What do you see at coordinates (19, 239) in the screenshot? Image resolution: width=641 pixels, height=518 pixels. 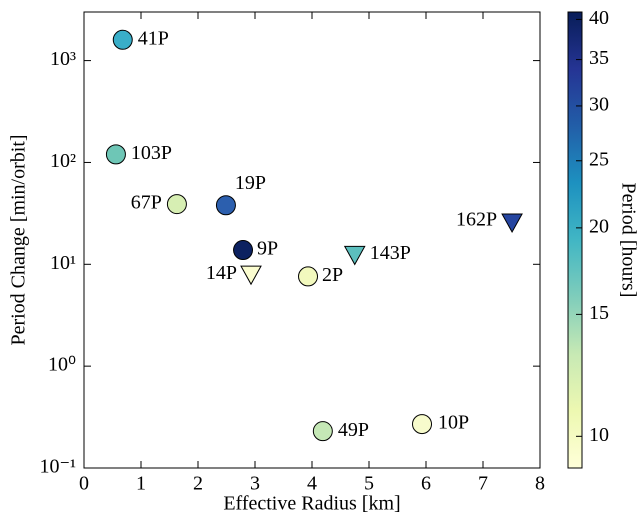 I see `y-axis-label: Period Change [min/orbit]` at bounding box center [19, 239].